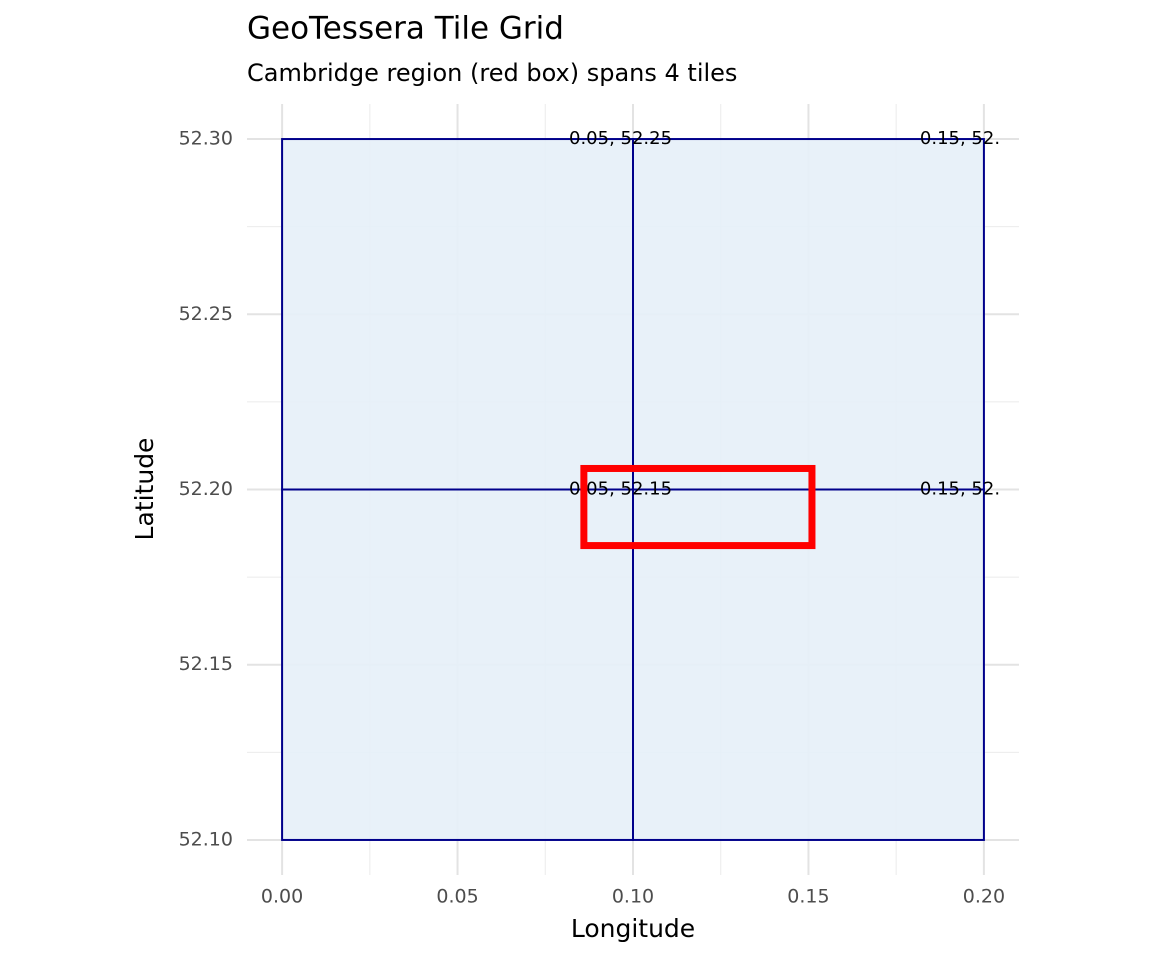  I want to click on y-tick-label: 52.10, so click(206, 839).